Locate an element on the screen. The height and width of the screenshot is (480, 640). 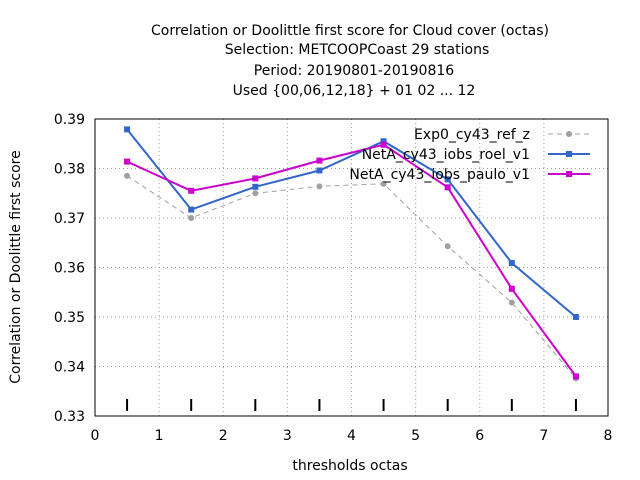
x-axis-label: thresholds octas is located at coordinates (349, 466).